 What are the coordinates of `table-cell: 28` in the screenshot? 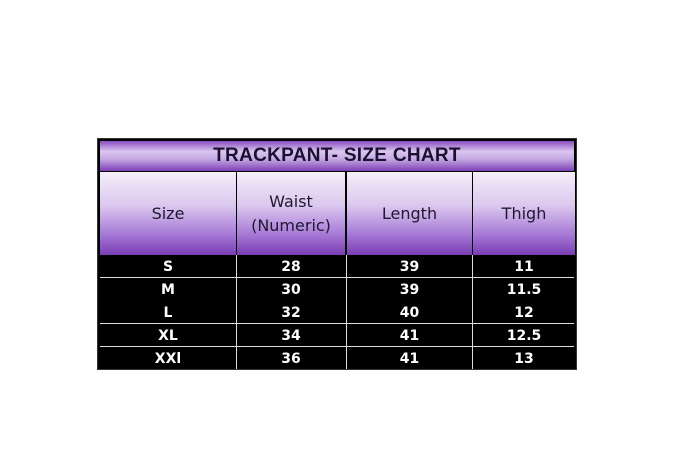 It's located at (291, 266).